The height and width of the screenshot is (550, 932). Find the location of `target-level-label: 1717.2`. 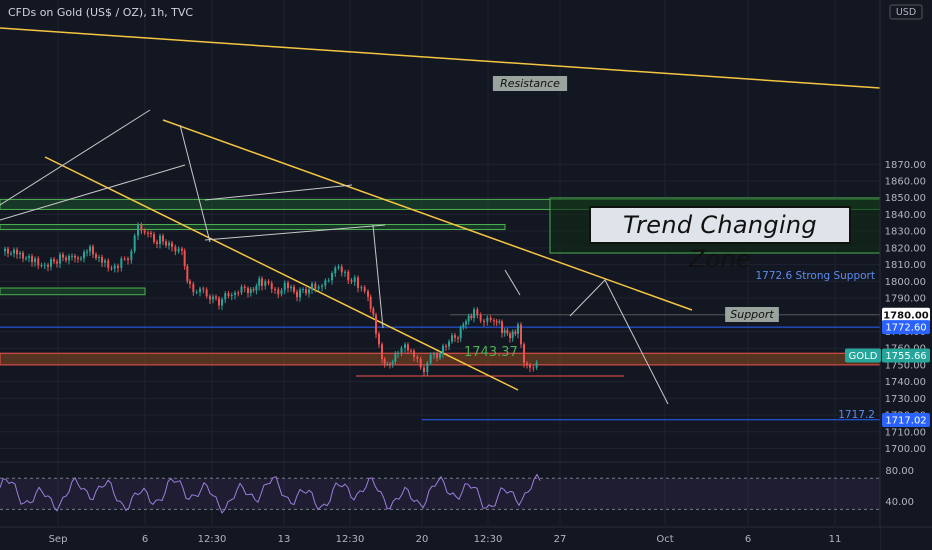

target-level-label: 1717.2 is located at coordinates (856, 415).